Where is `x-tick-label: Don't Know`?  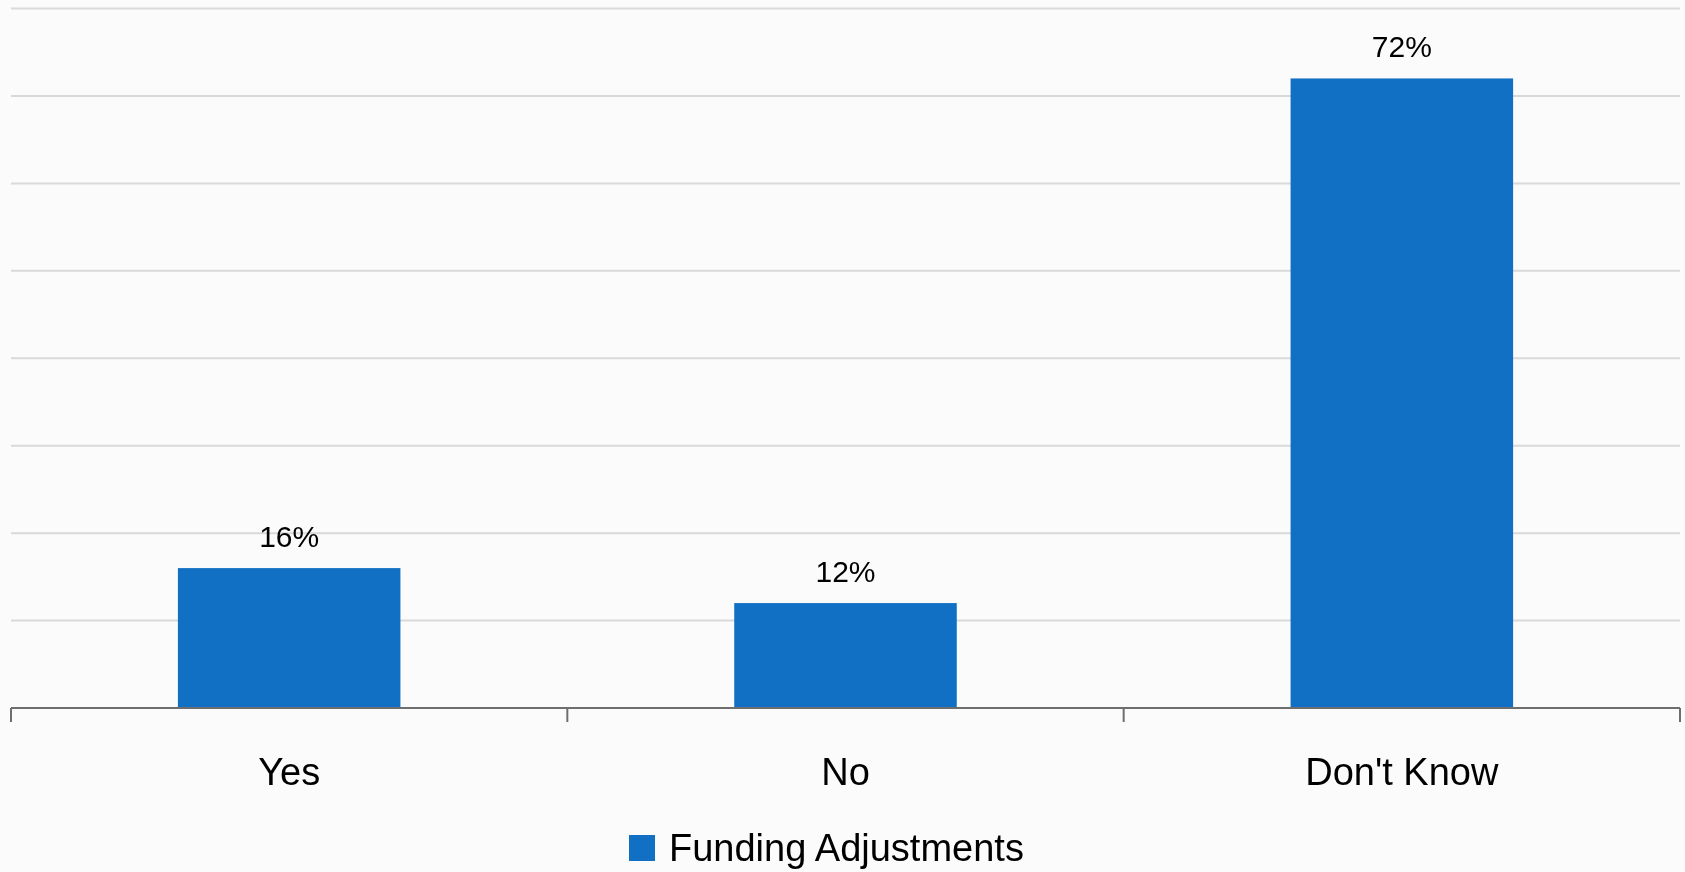 x-tick-label: Don't Know is located at coordinates (1402, 772).